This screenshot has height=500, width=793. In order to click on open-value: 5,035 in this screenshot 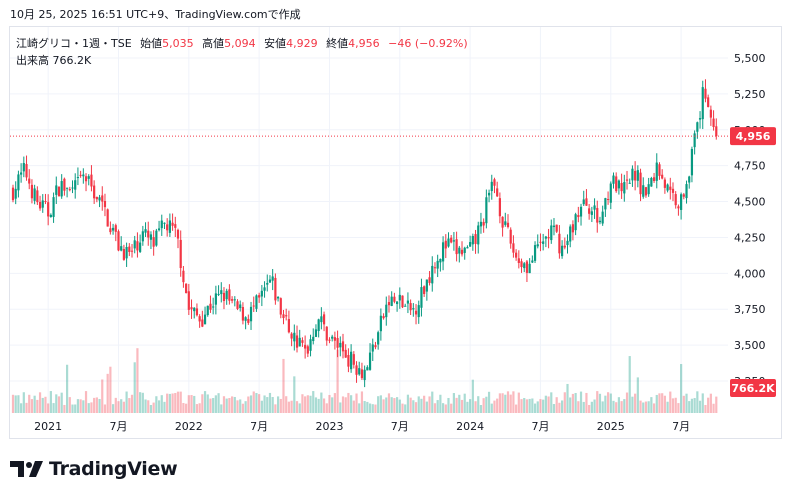, I will do `click(178, 43)`.